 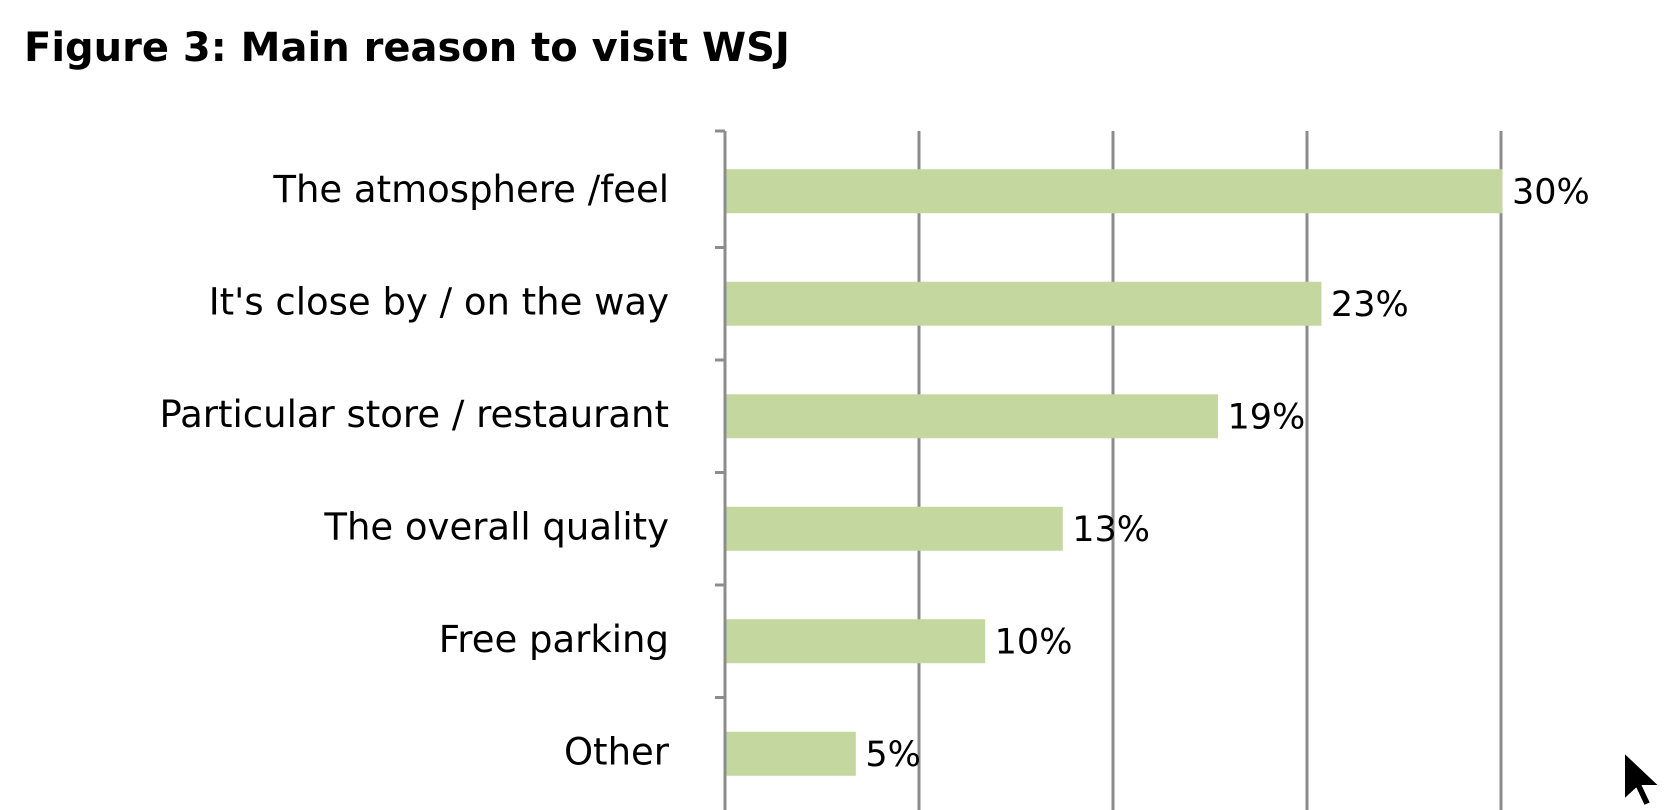 I want to click on cursor, so click(x=1643, y=778).